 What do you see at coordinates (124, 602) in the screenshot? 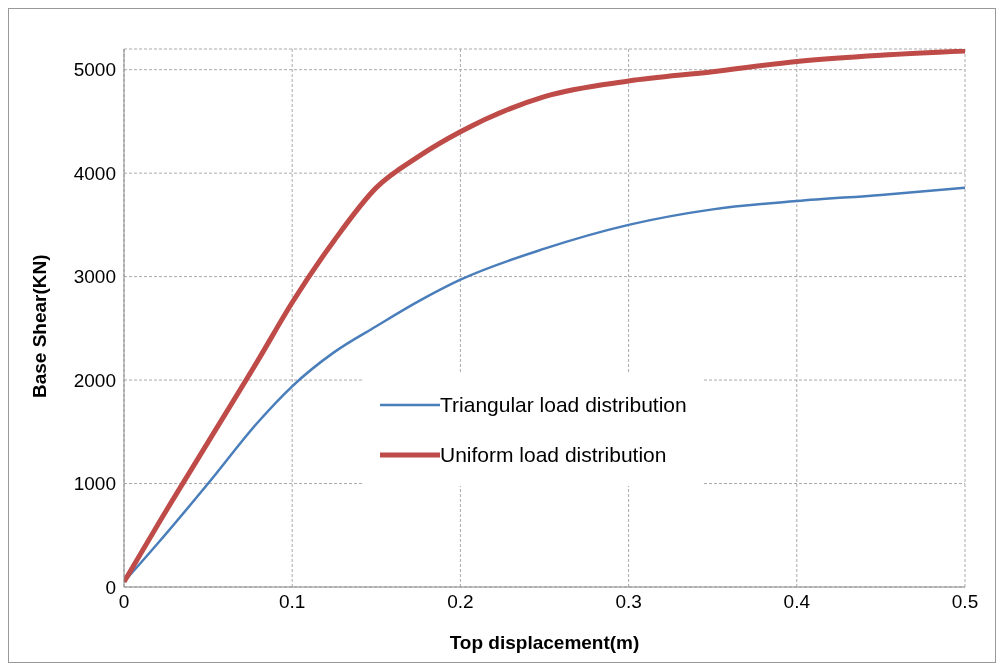
I see `x-tick-label: 0` at bounding box center [124, 602].